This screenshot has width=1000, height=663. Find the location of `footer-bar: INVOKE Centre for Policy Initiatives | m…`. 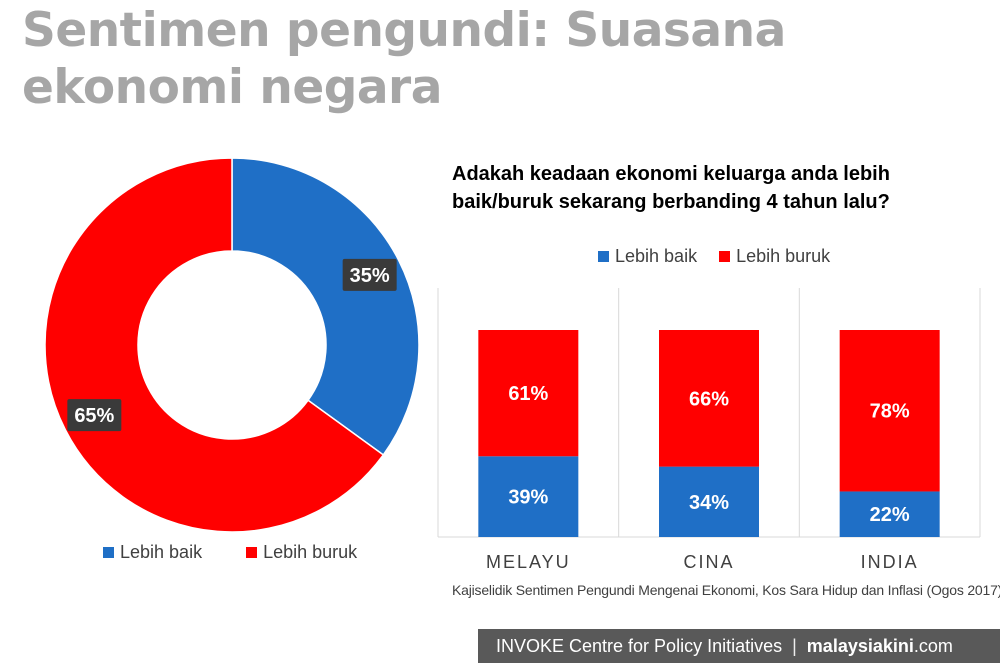

footer-bar: INVOKE Centre for Policy Initiatives | m… is located at coordinates (739, 646).